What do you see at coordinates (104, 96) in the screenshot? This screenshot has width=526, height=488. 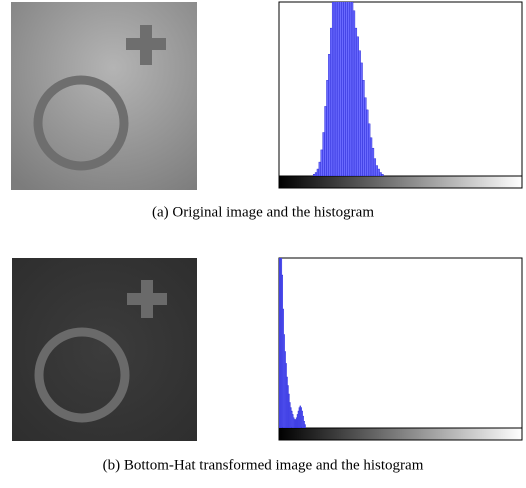 I see `original-image` at bounding box center [104, 96].